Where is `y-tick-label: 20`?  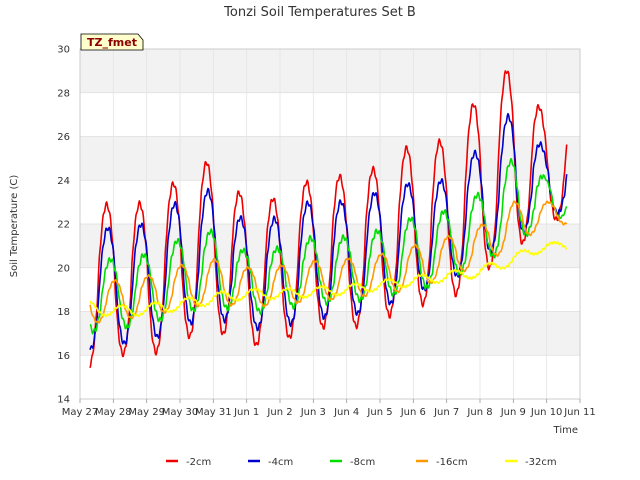
y-tick-label: 20 is located at coordinates (63, 268).